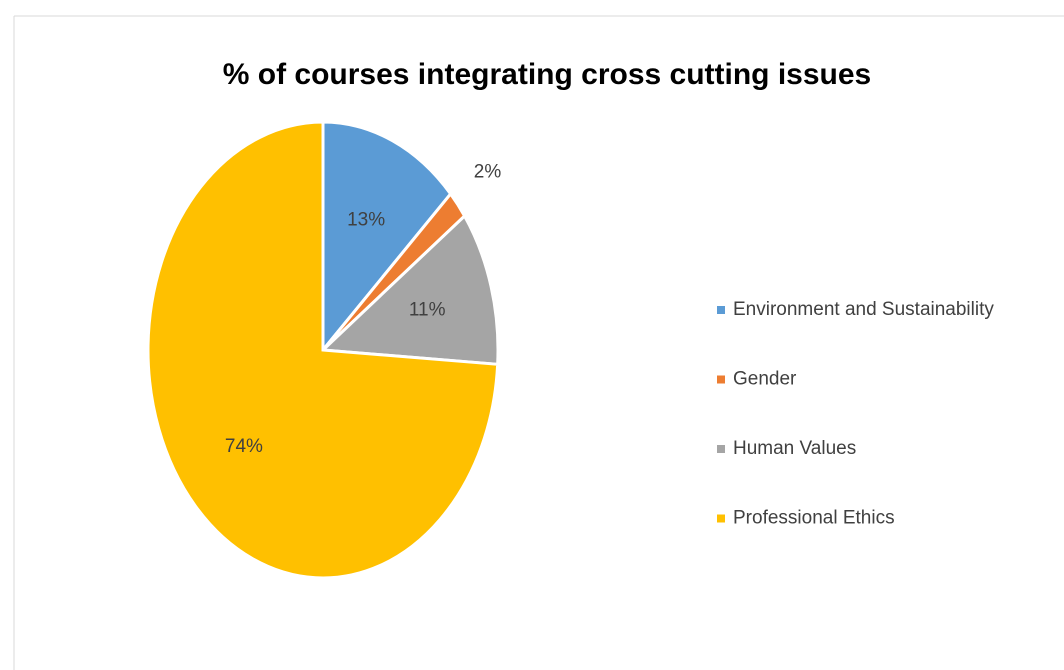 This screenshot has width=1064, height=670. I want to click on data-label: 74%, so click(244, 446).